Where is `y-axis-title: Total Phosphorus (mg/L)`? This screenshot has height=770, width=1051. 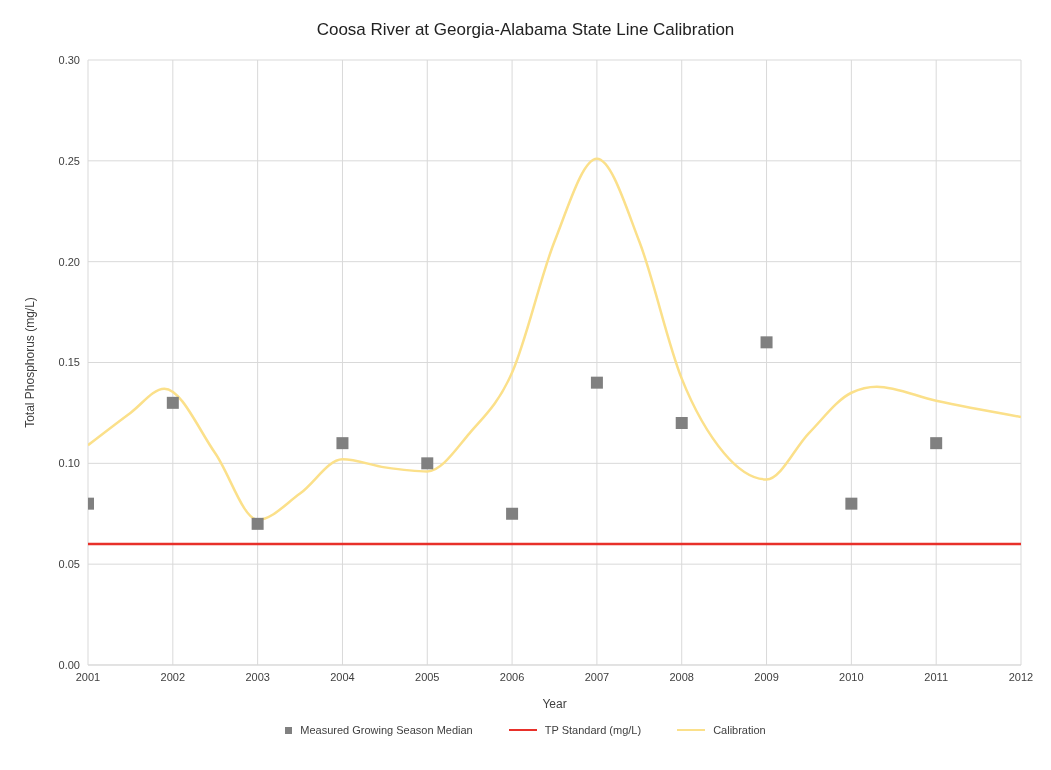 y-axis-title: Total Phosphorus (mg/L) is located at coordinates (30, 362).